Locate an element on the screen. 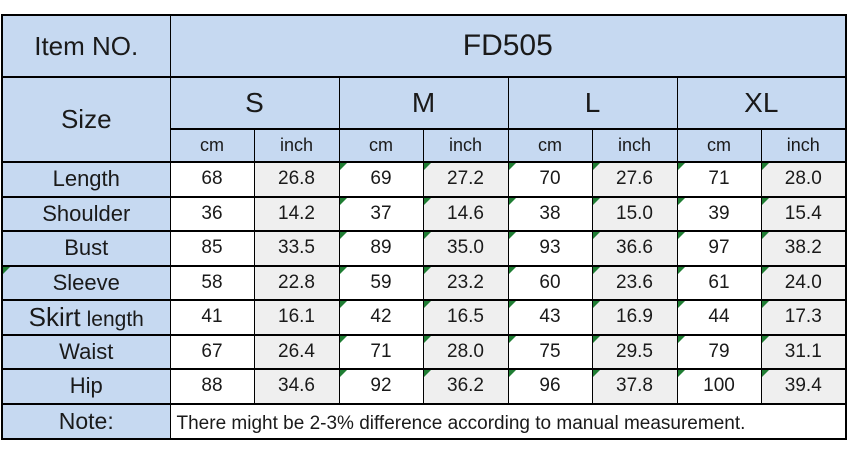 Image resolution: width=848 pixels, height=456 pixels. cell-value: 88 is located at coordinates (212, 386).